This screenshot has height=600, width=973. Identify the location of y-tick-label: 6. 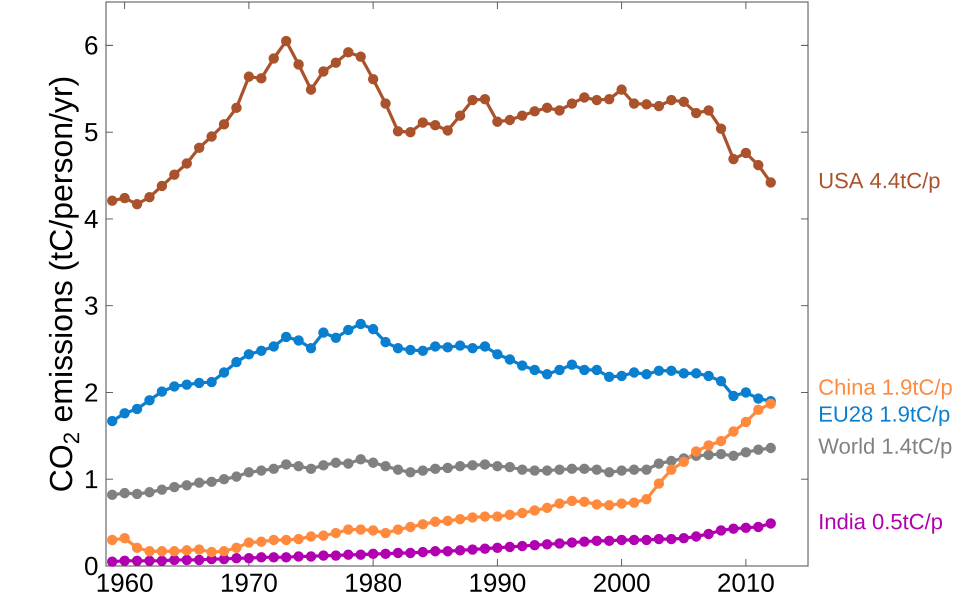
(91, 45).